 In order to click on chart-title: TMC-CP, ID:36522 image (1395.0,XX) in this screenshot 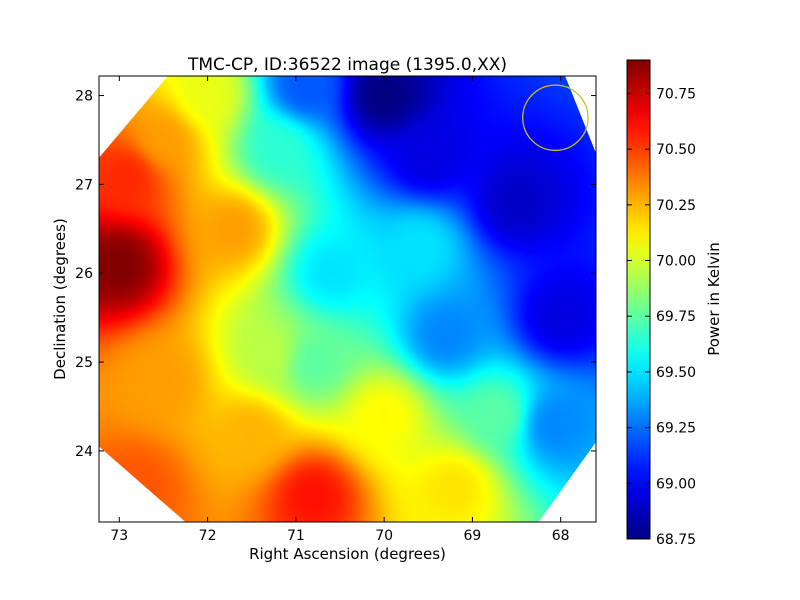, I will do `click(347, 65)`.